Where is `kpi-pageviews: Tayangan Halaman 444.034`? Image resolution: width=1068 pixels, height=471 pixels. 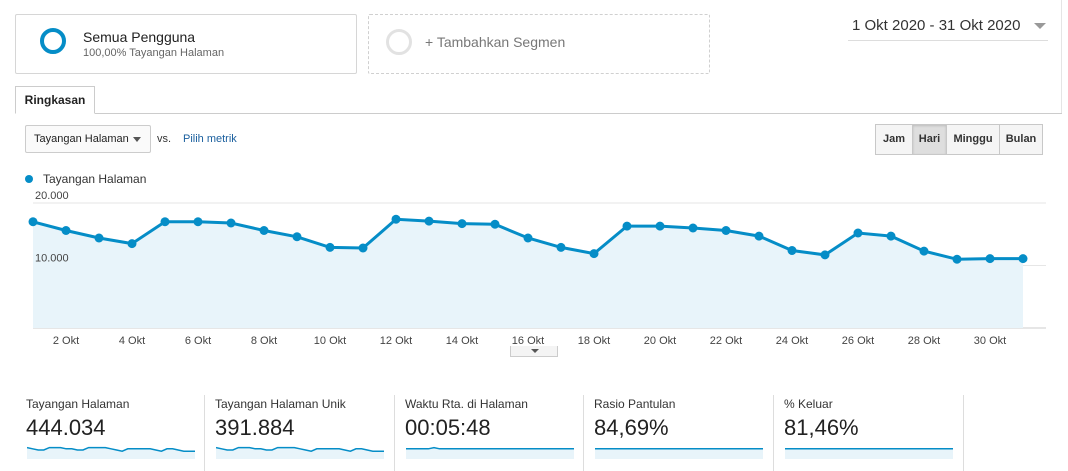 kpi-pageviews: Tayangan Halaman 444.034 is located at coordinates (116, 433).